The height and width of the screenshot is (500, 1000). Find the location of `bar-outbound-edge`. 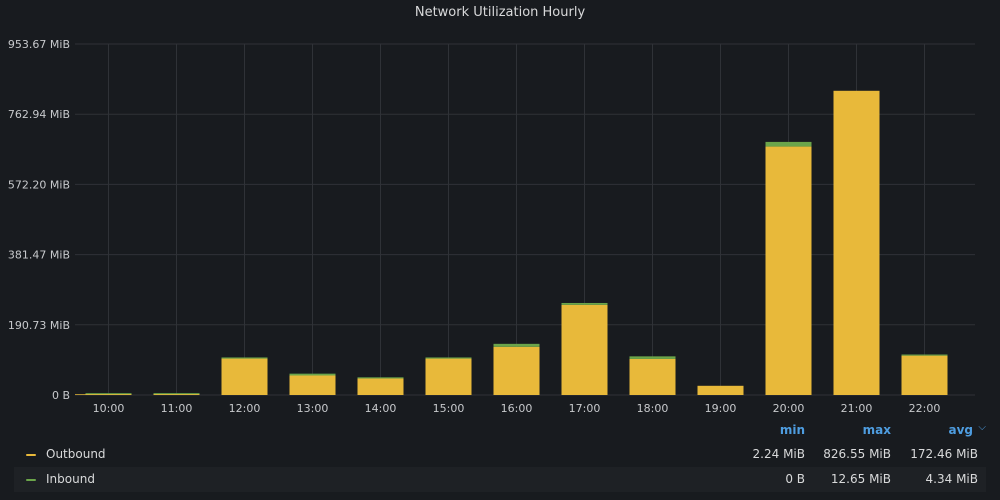

bar-outbound-edge is located at coordinates (80, 394).